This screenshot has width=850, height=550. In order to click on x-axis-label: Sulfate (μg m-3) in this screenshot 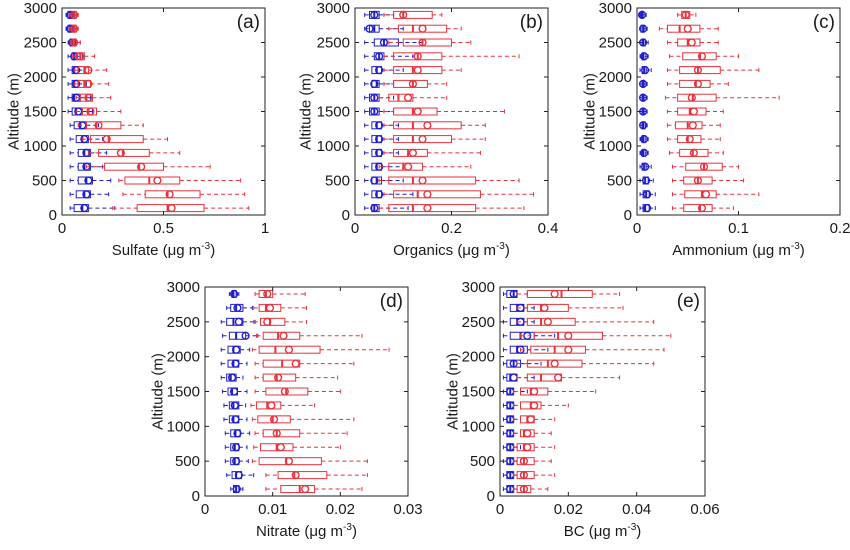, I will do `click(163, 250)`.